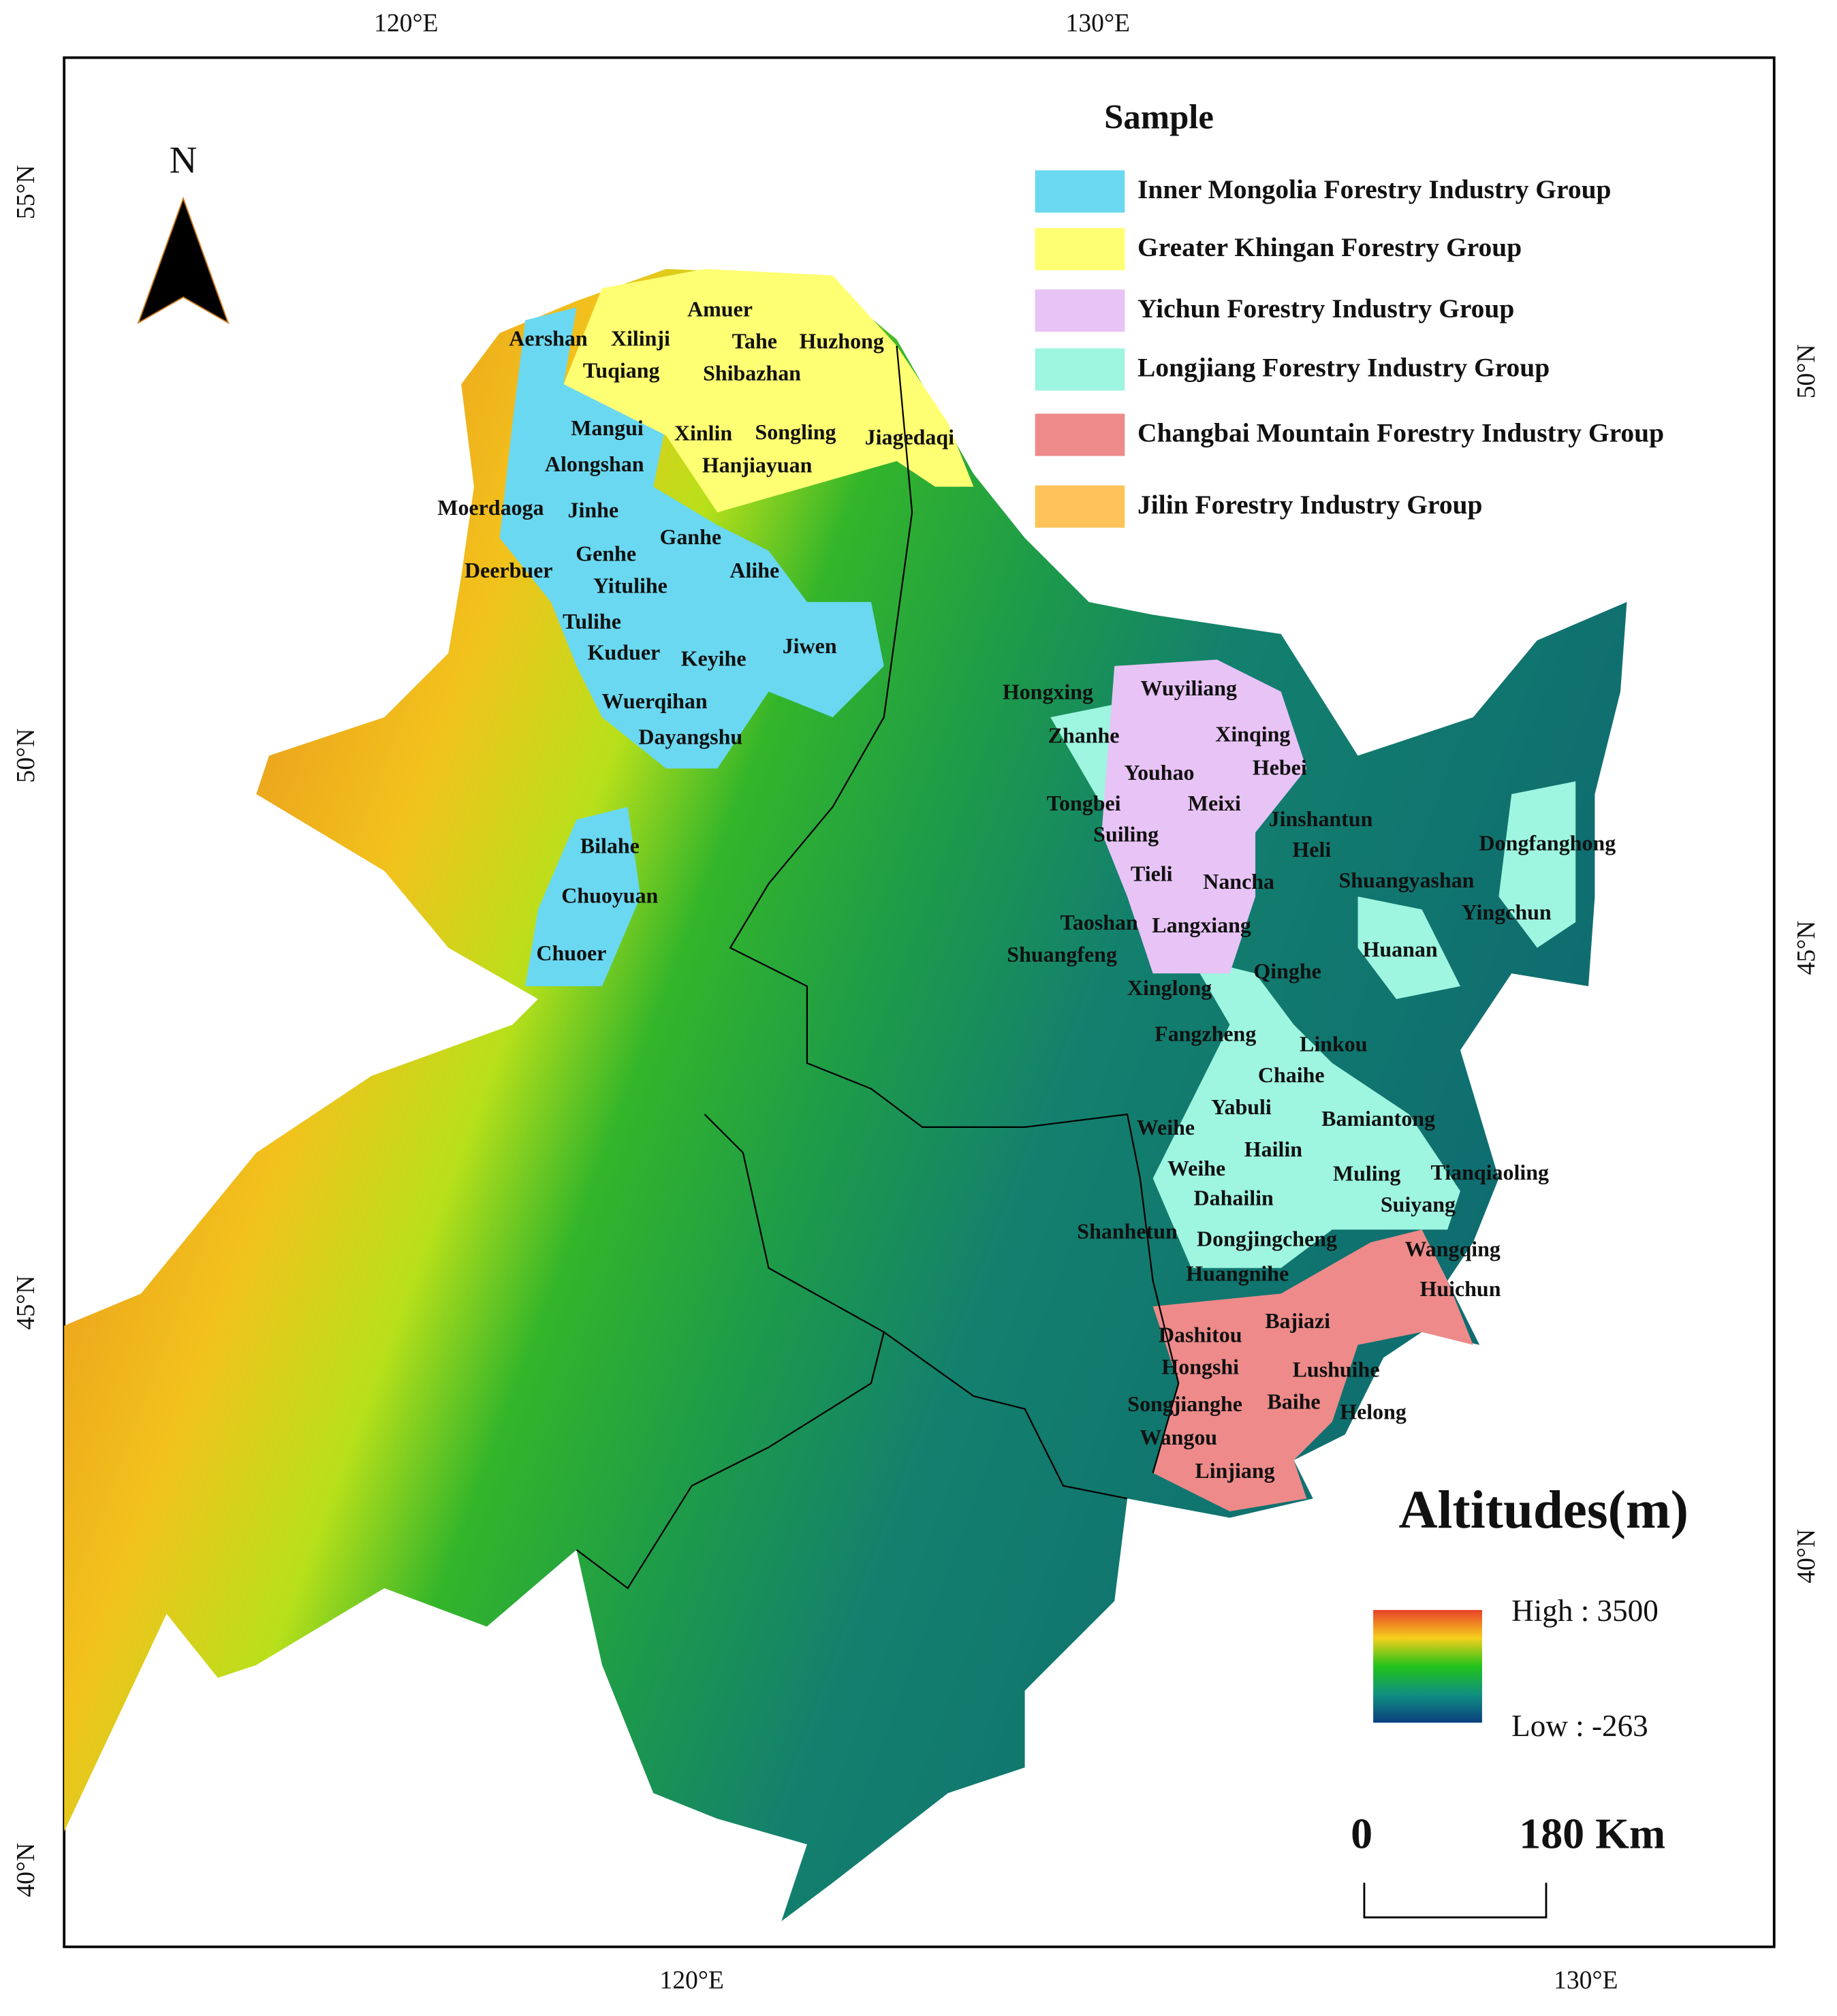  I want to click on place-label: Dongfanghong, so click(1547, 843).